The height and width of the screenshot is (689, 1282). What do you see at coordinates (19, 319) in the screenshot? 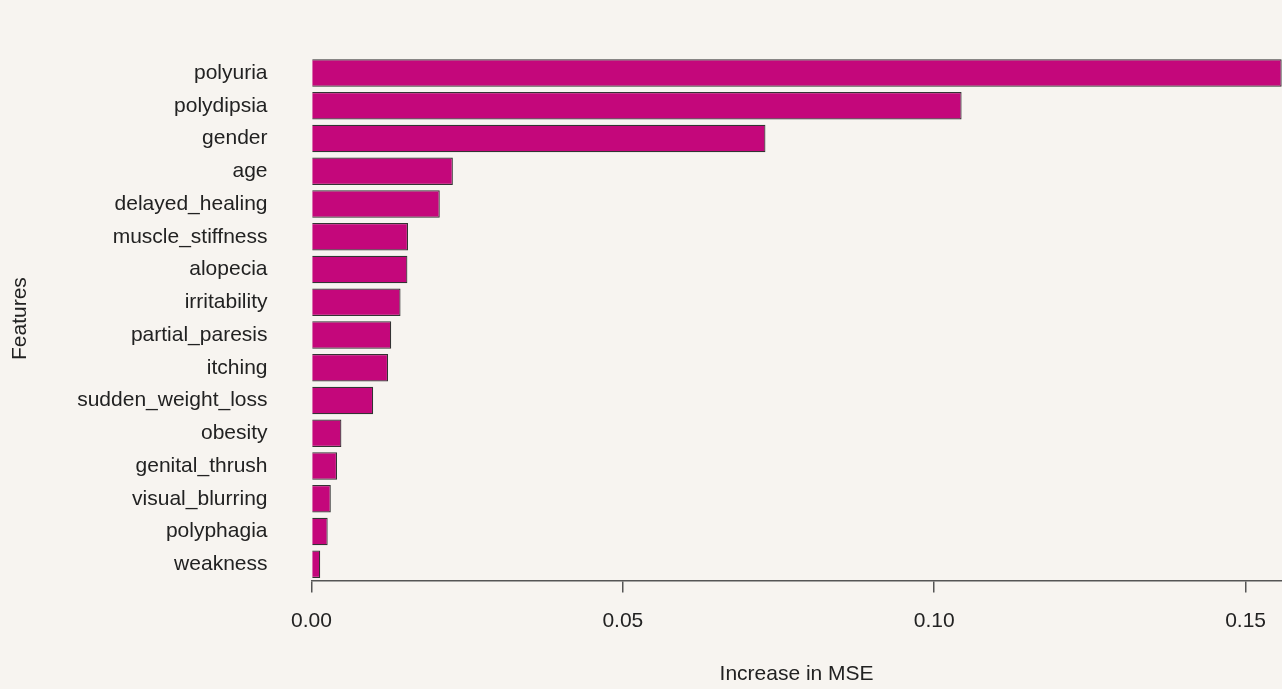
I see `y-axis-title: Features` at bounding box center [19, 319].